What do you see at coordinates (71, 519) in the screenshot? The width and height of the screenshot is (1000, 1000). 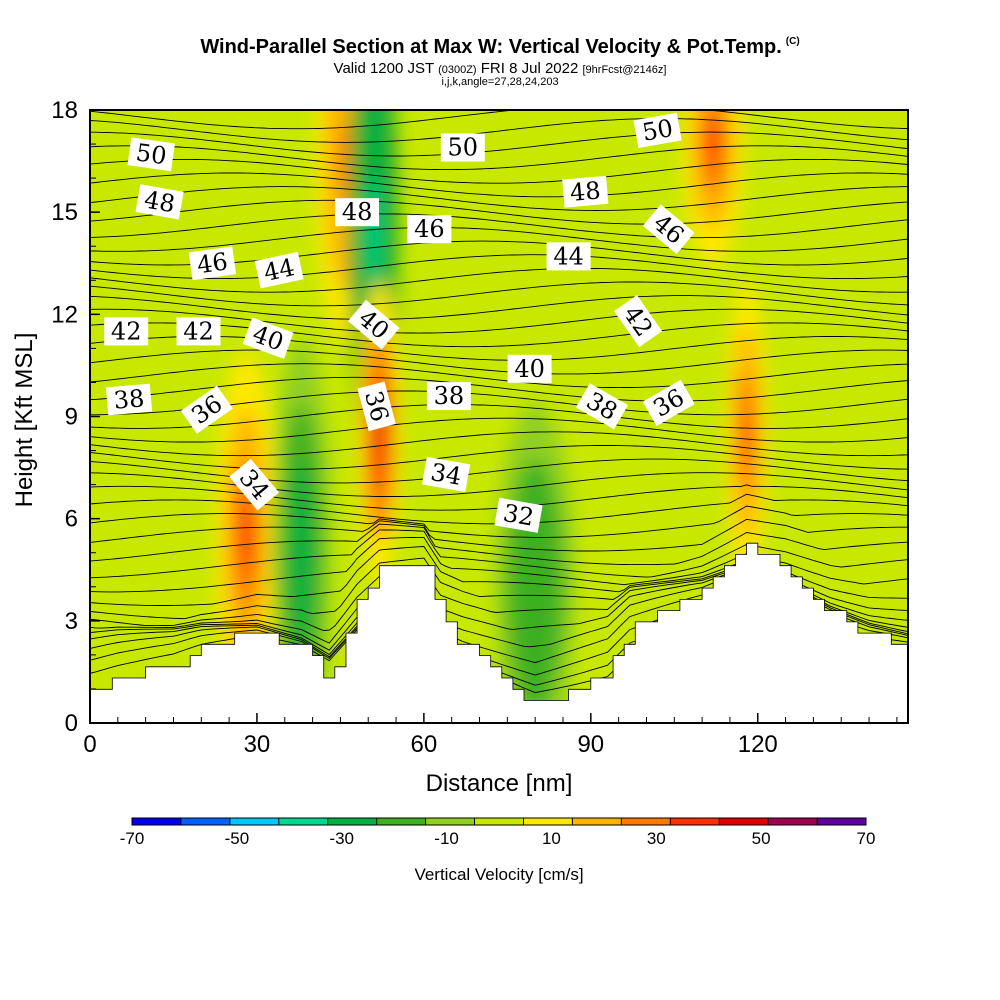 I see `y-tick-label-2: 6` at bounding box center [71, 519].